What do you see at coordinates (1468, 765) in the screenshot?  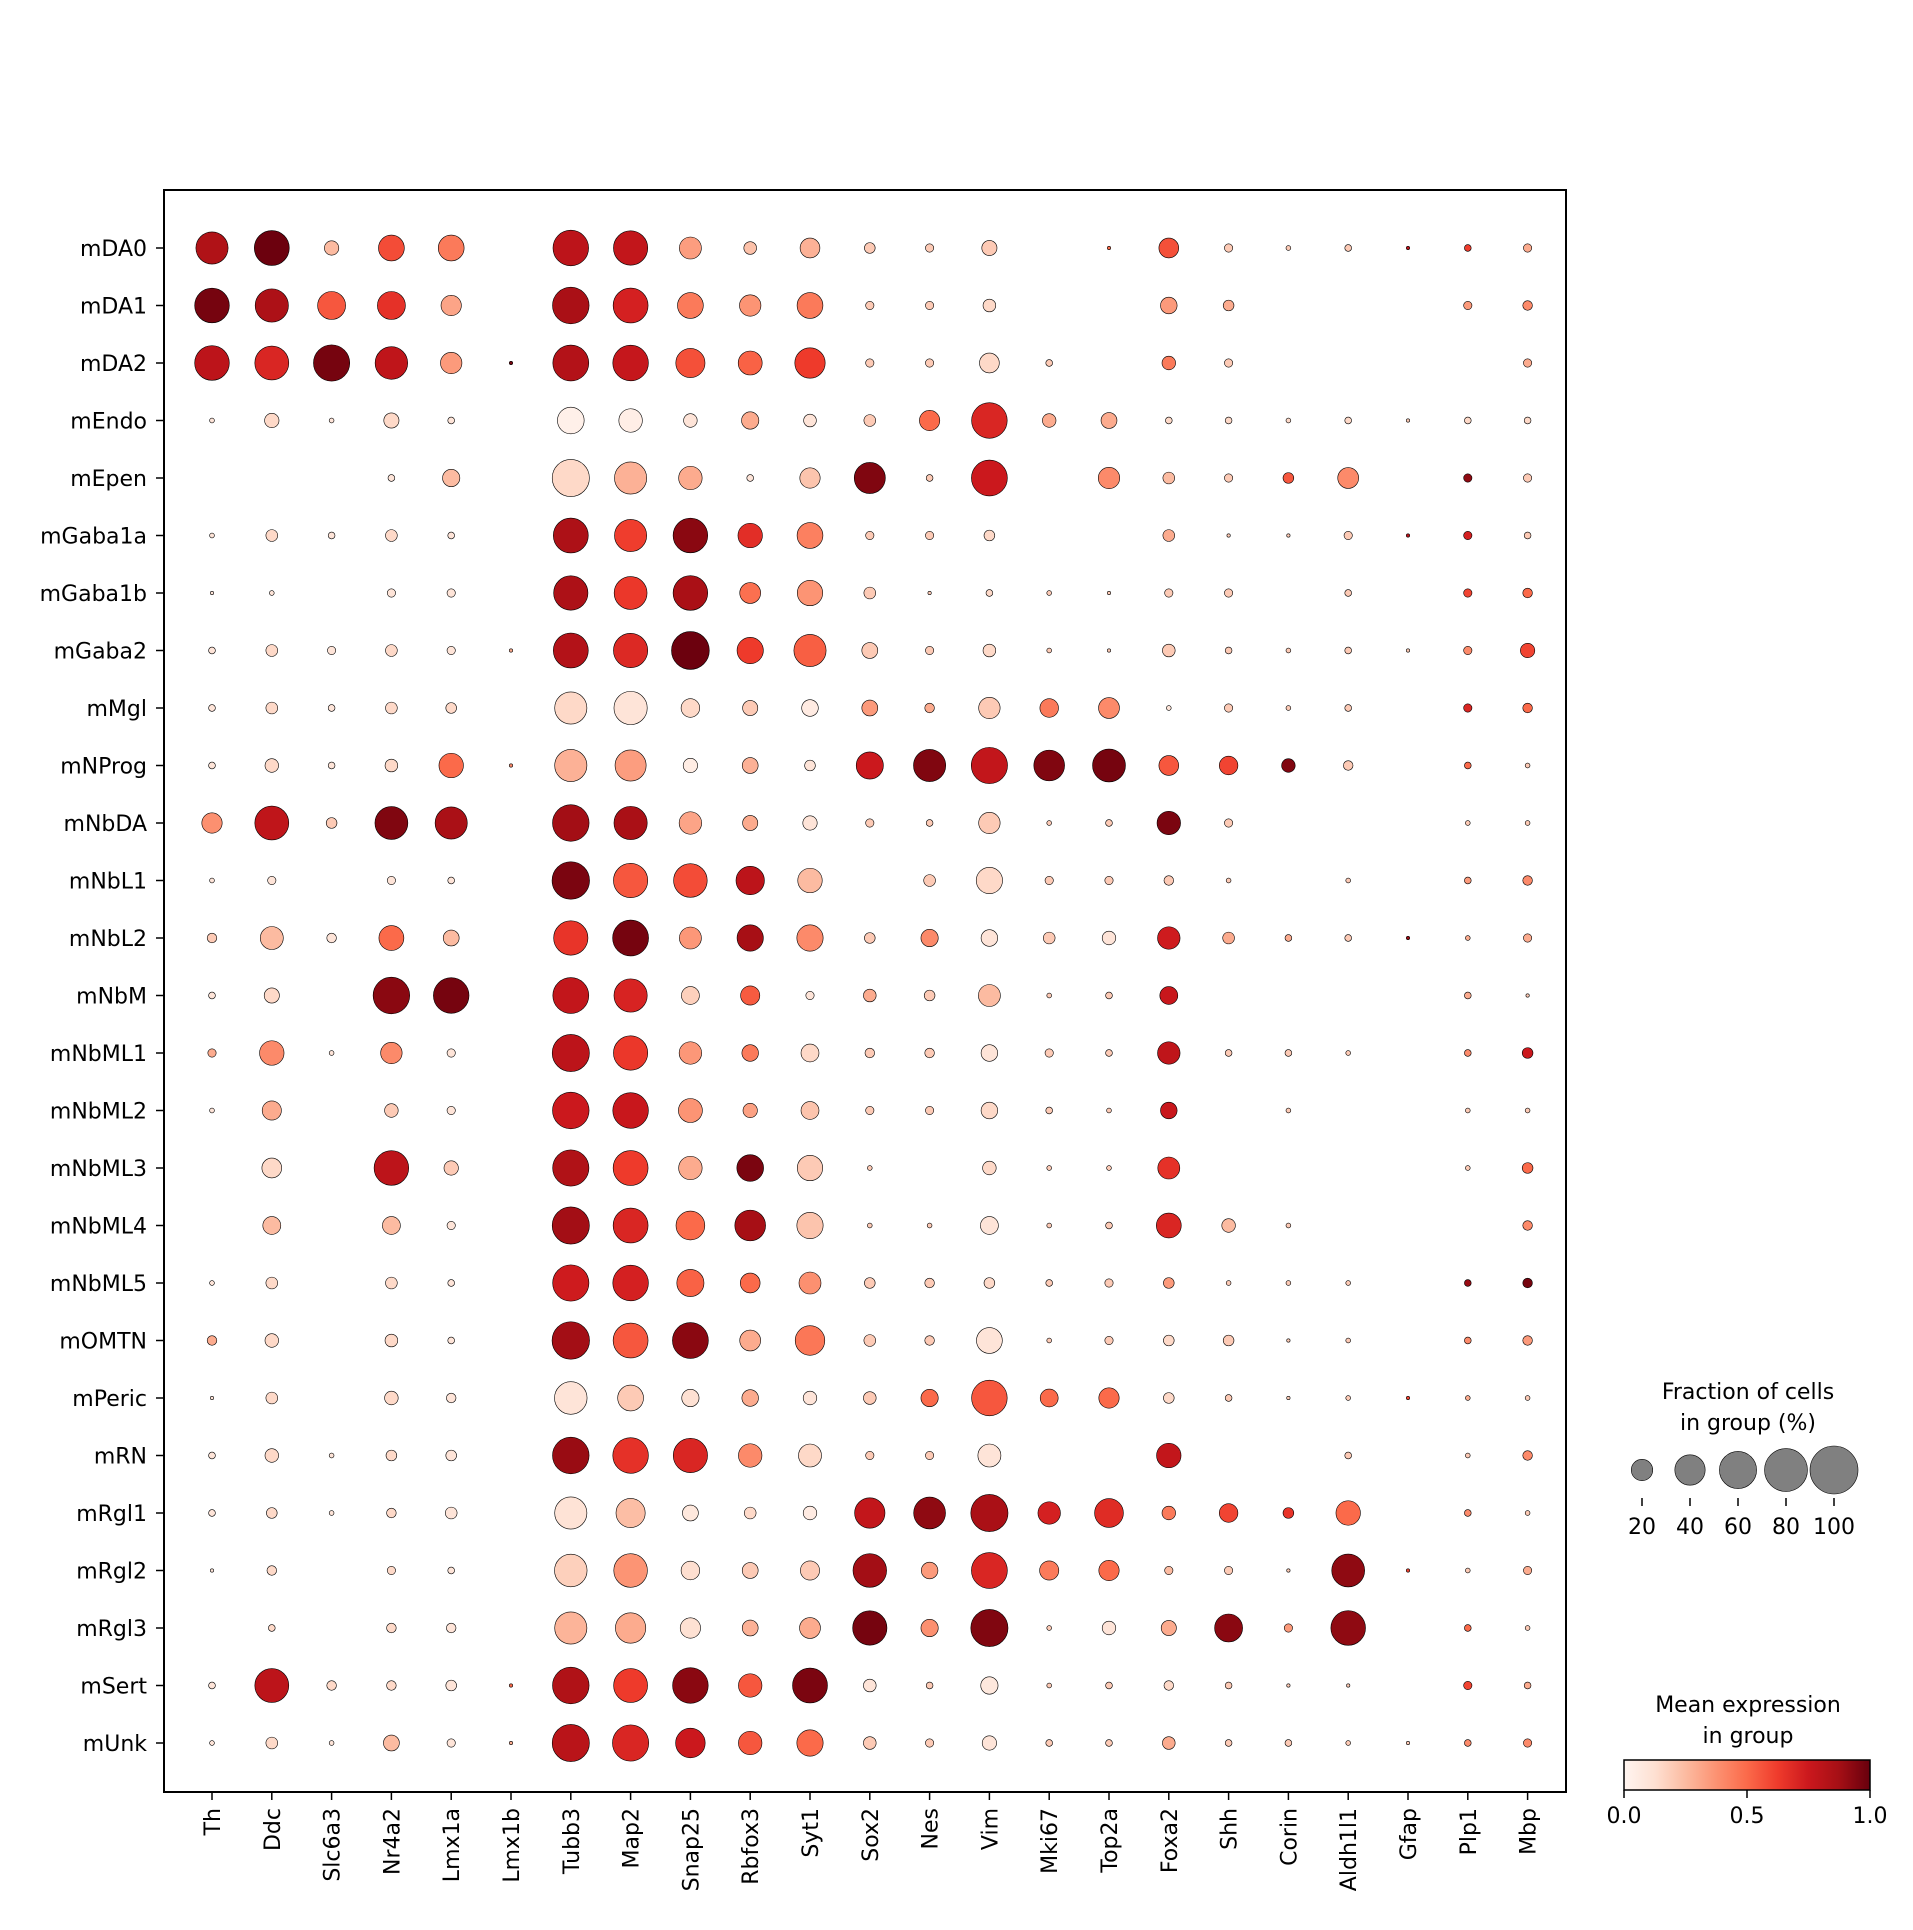 I see `dot-mNProg-Plp1` at bounding box center [1468, 765].